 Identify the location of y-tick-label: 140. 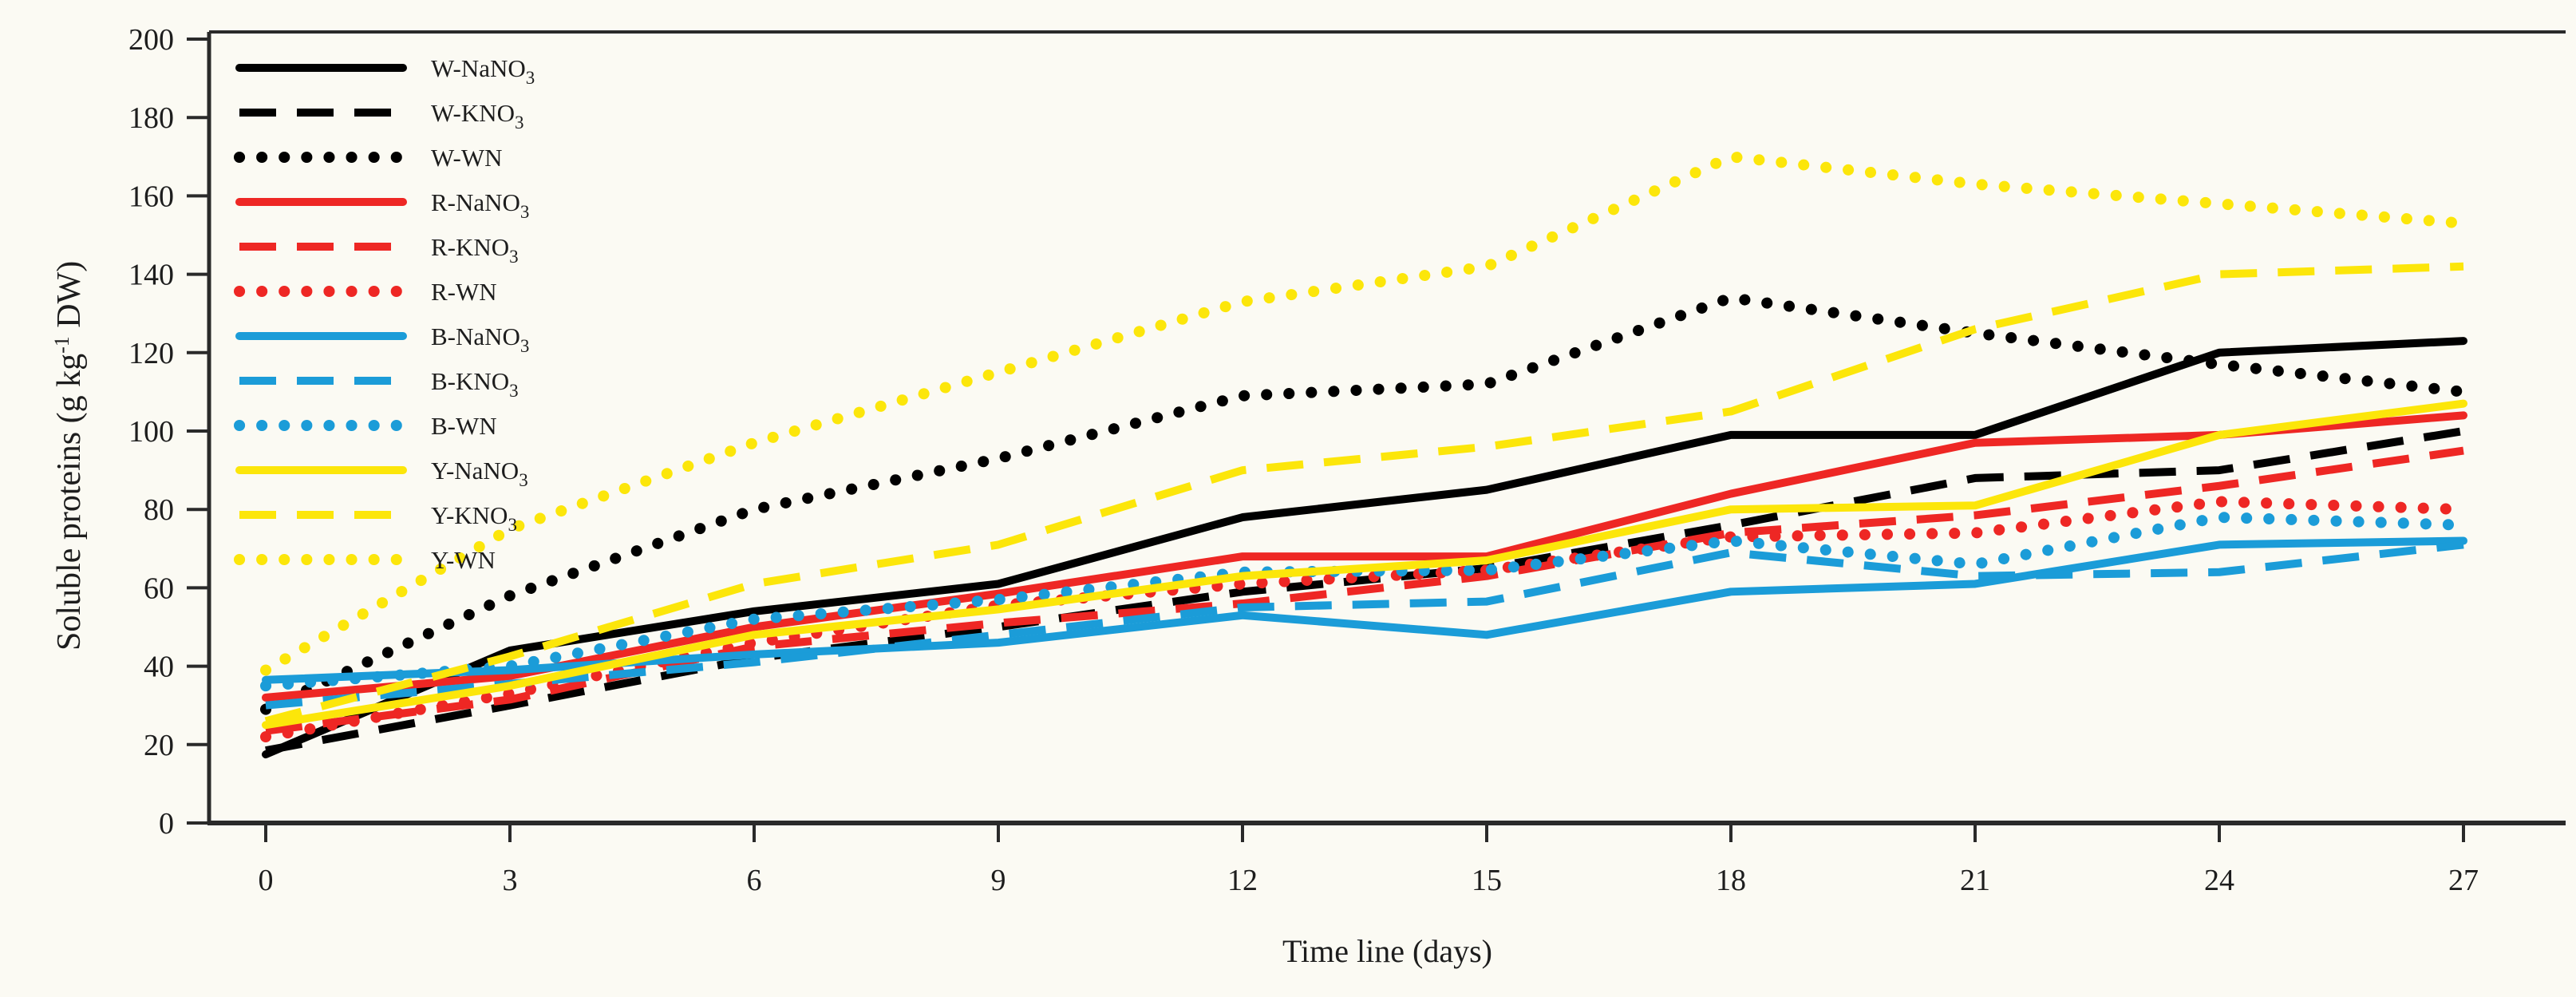
(151, 275).